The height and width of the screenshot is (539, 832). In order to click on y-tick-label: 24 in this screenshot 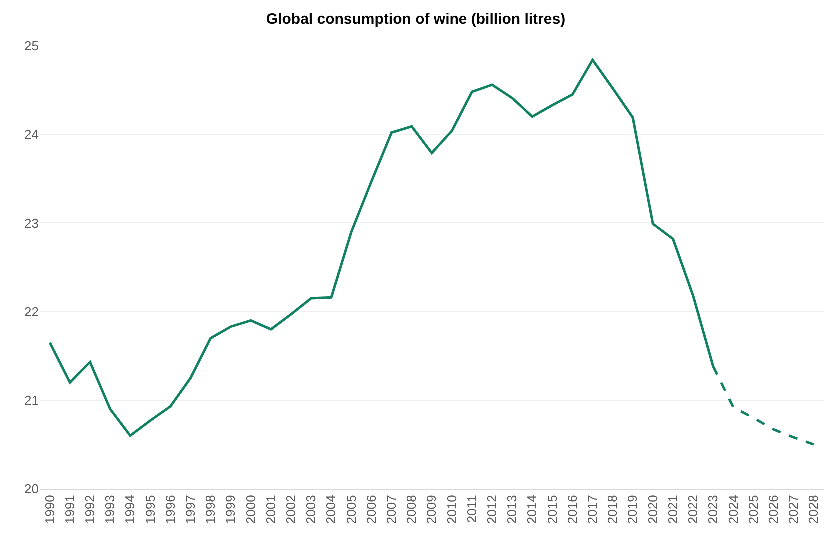, I will do `click(31, 134)`.